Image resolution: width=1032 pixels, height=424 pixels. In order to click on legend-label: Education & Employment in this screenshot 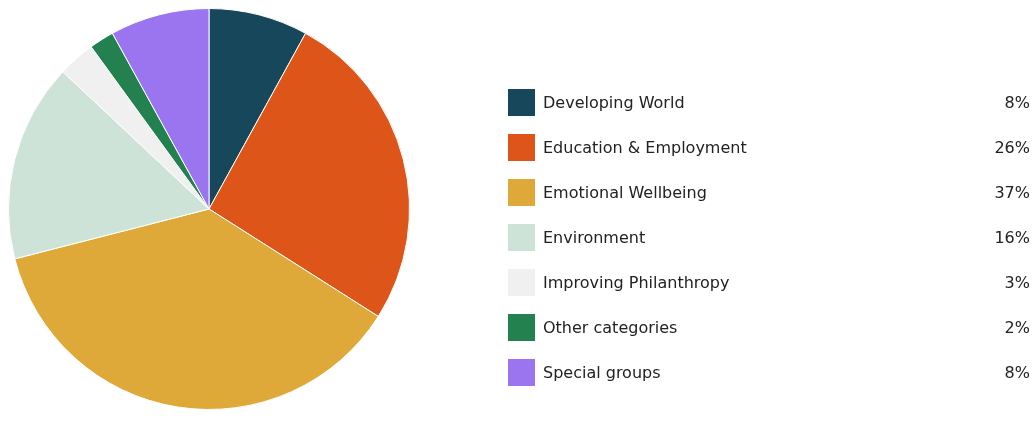, I will do `click(645, 147)`.